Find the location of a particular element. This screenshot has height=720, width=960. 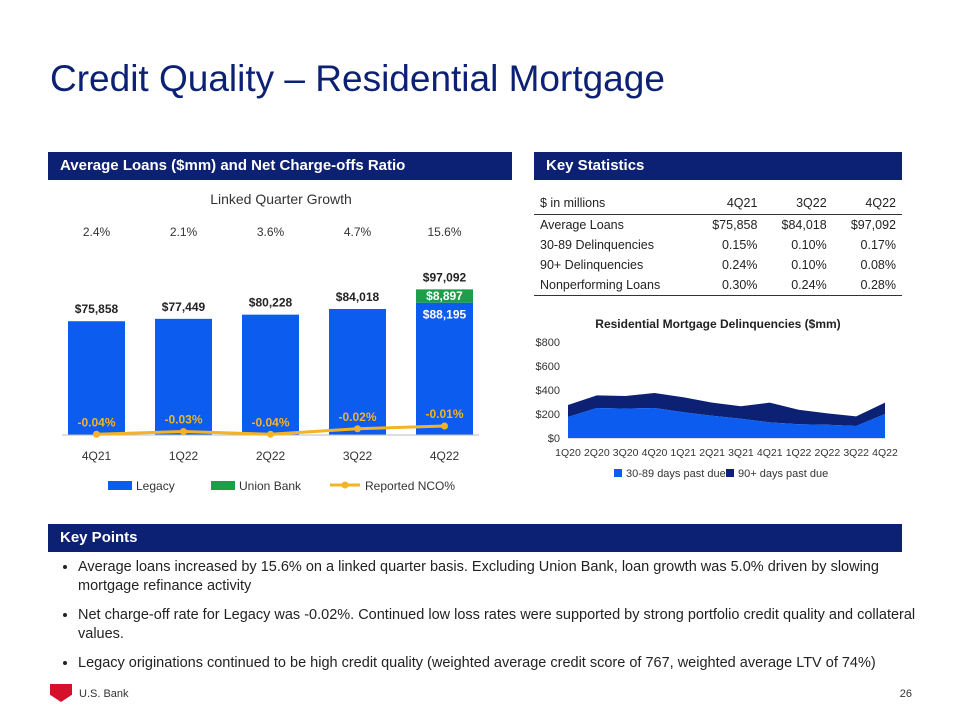

footer-brand: U.S. Bank is located at coordinates (104, 694).